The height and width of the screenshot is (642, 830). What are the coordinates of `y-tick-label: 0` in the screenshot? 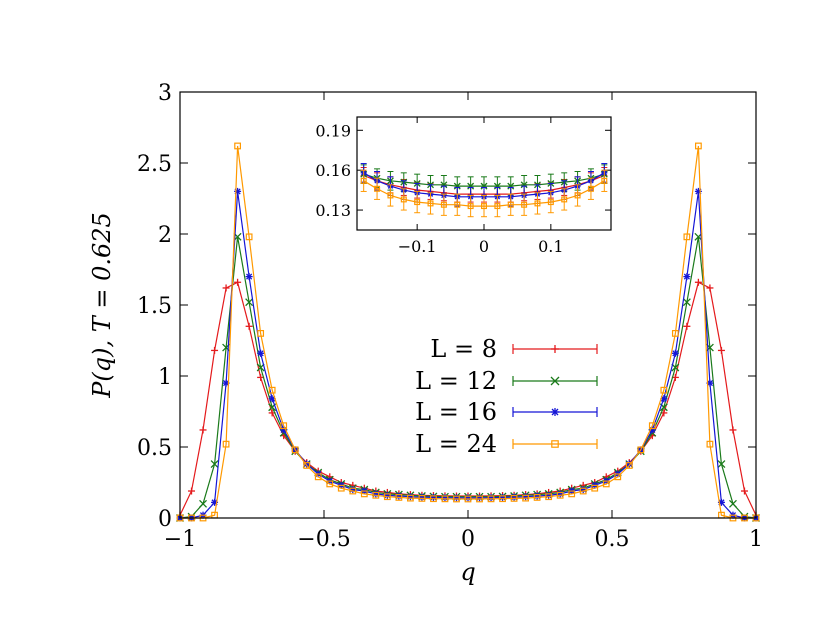 It's located at (165, 519).